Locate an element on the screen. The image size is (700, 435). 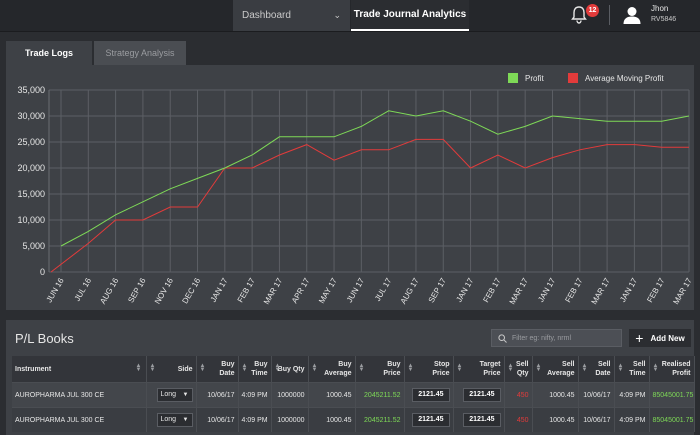
column-header-label: Buy Time is located at coordinates (259, 369).